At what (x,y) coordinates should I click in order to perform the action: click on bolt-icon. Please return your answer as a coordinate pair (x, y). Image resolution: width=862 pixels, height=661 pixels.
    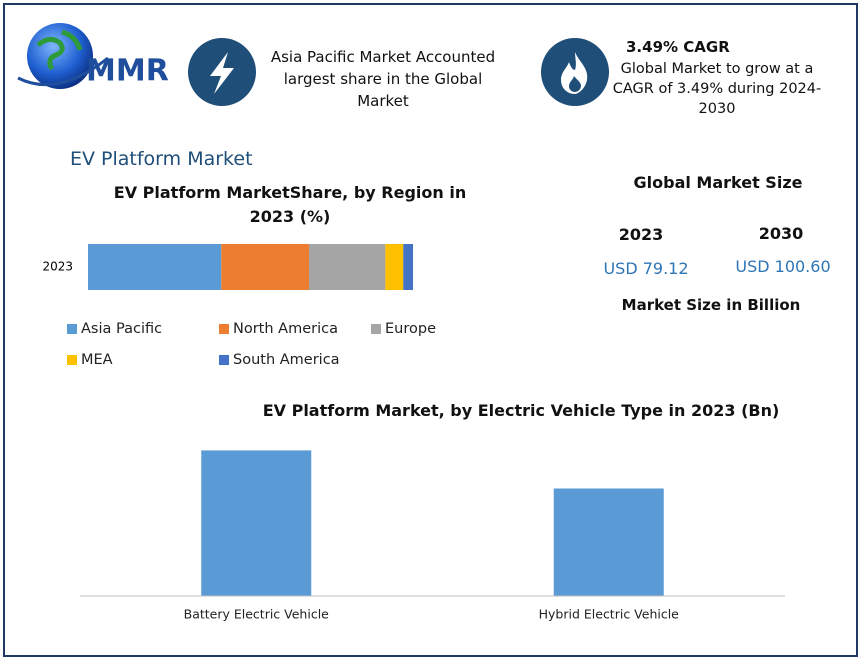
    Looking at the image, I should click on (222, 73).